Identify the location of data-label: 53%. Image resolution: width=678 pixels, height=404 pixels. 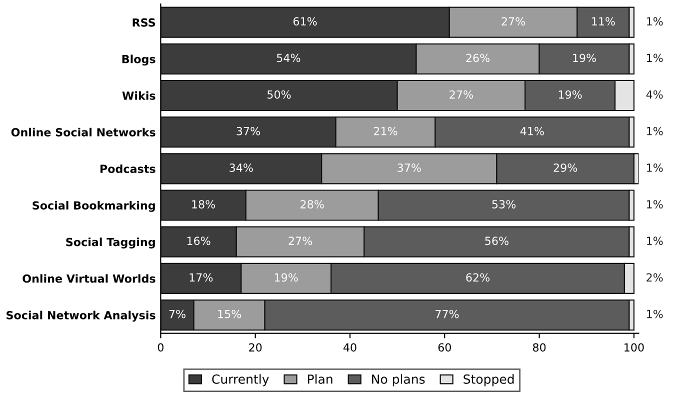
(504, 204).